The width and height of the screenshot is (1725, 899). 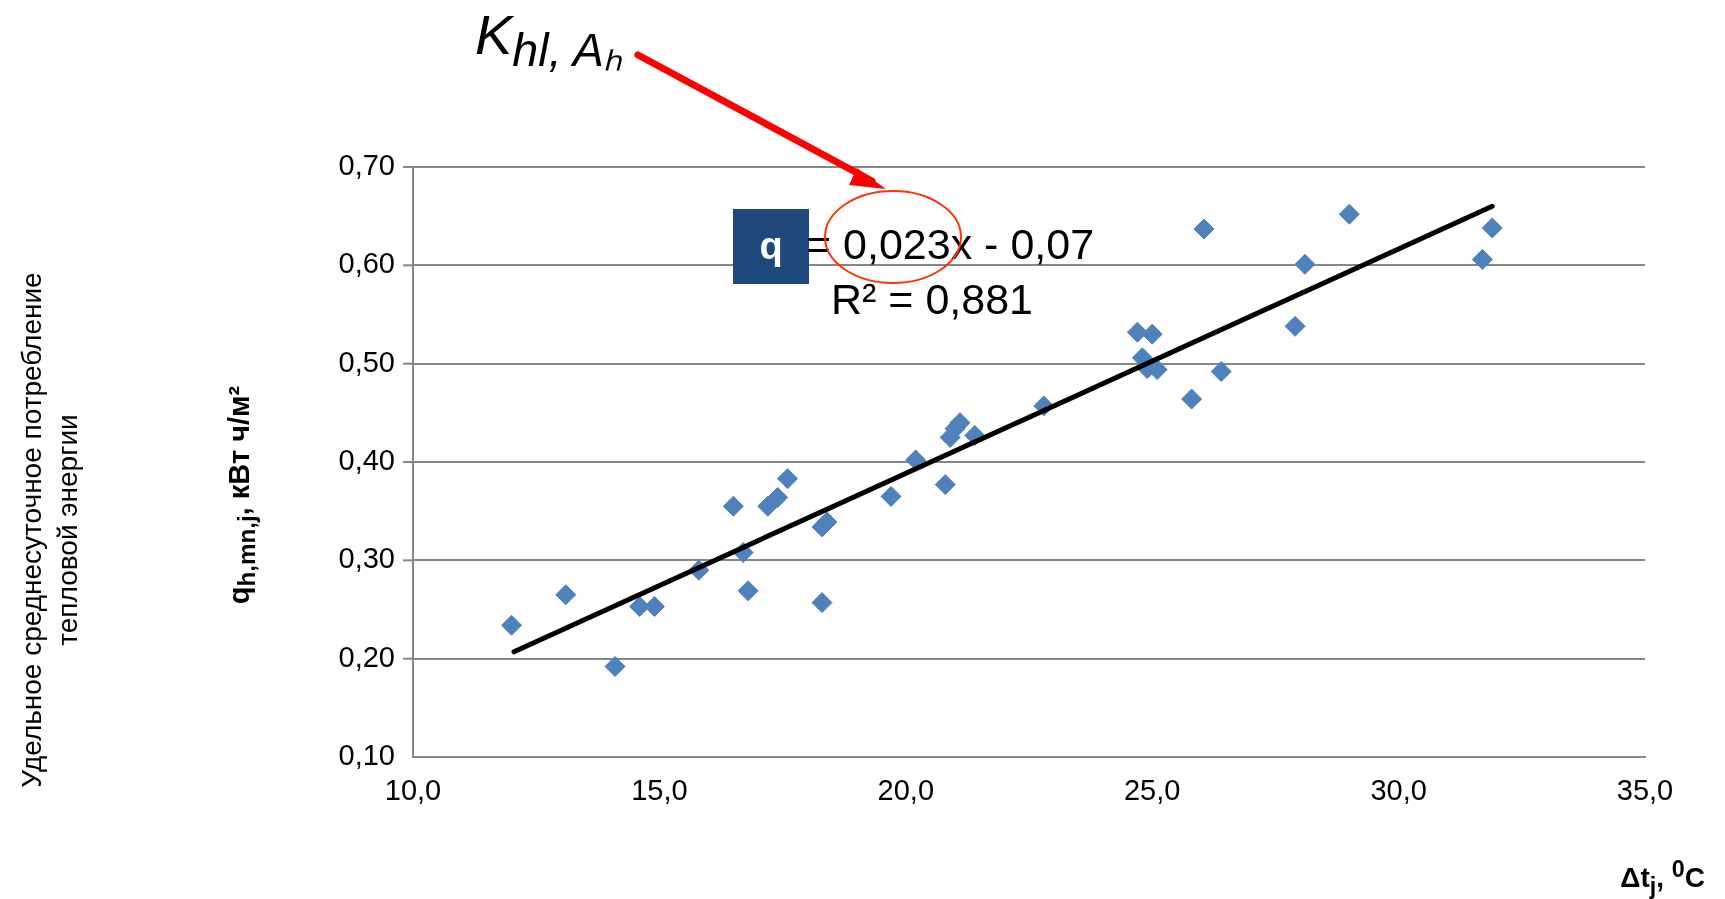 I want to click on text: K$_{hl, Aₕ}$, so click(x=549, y=40).